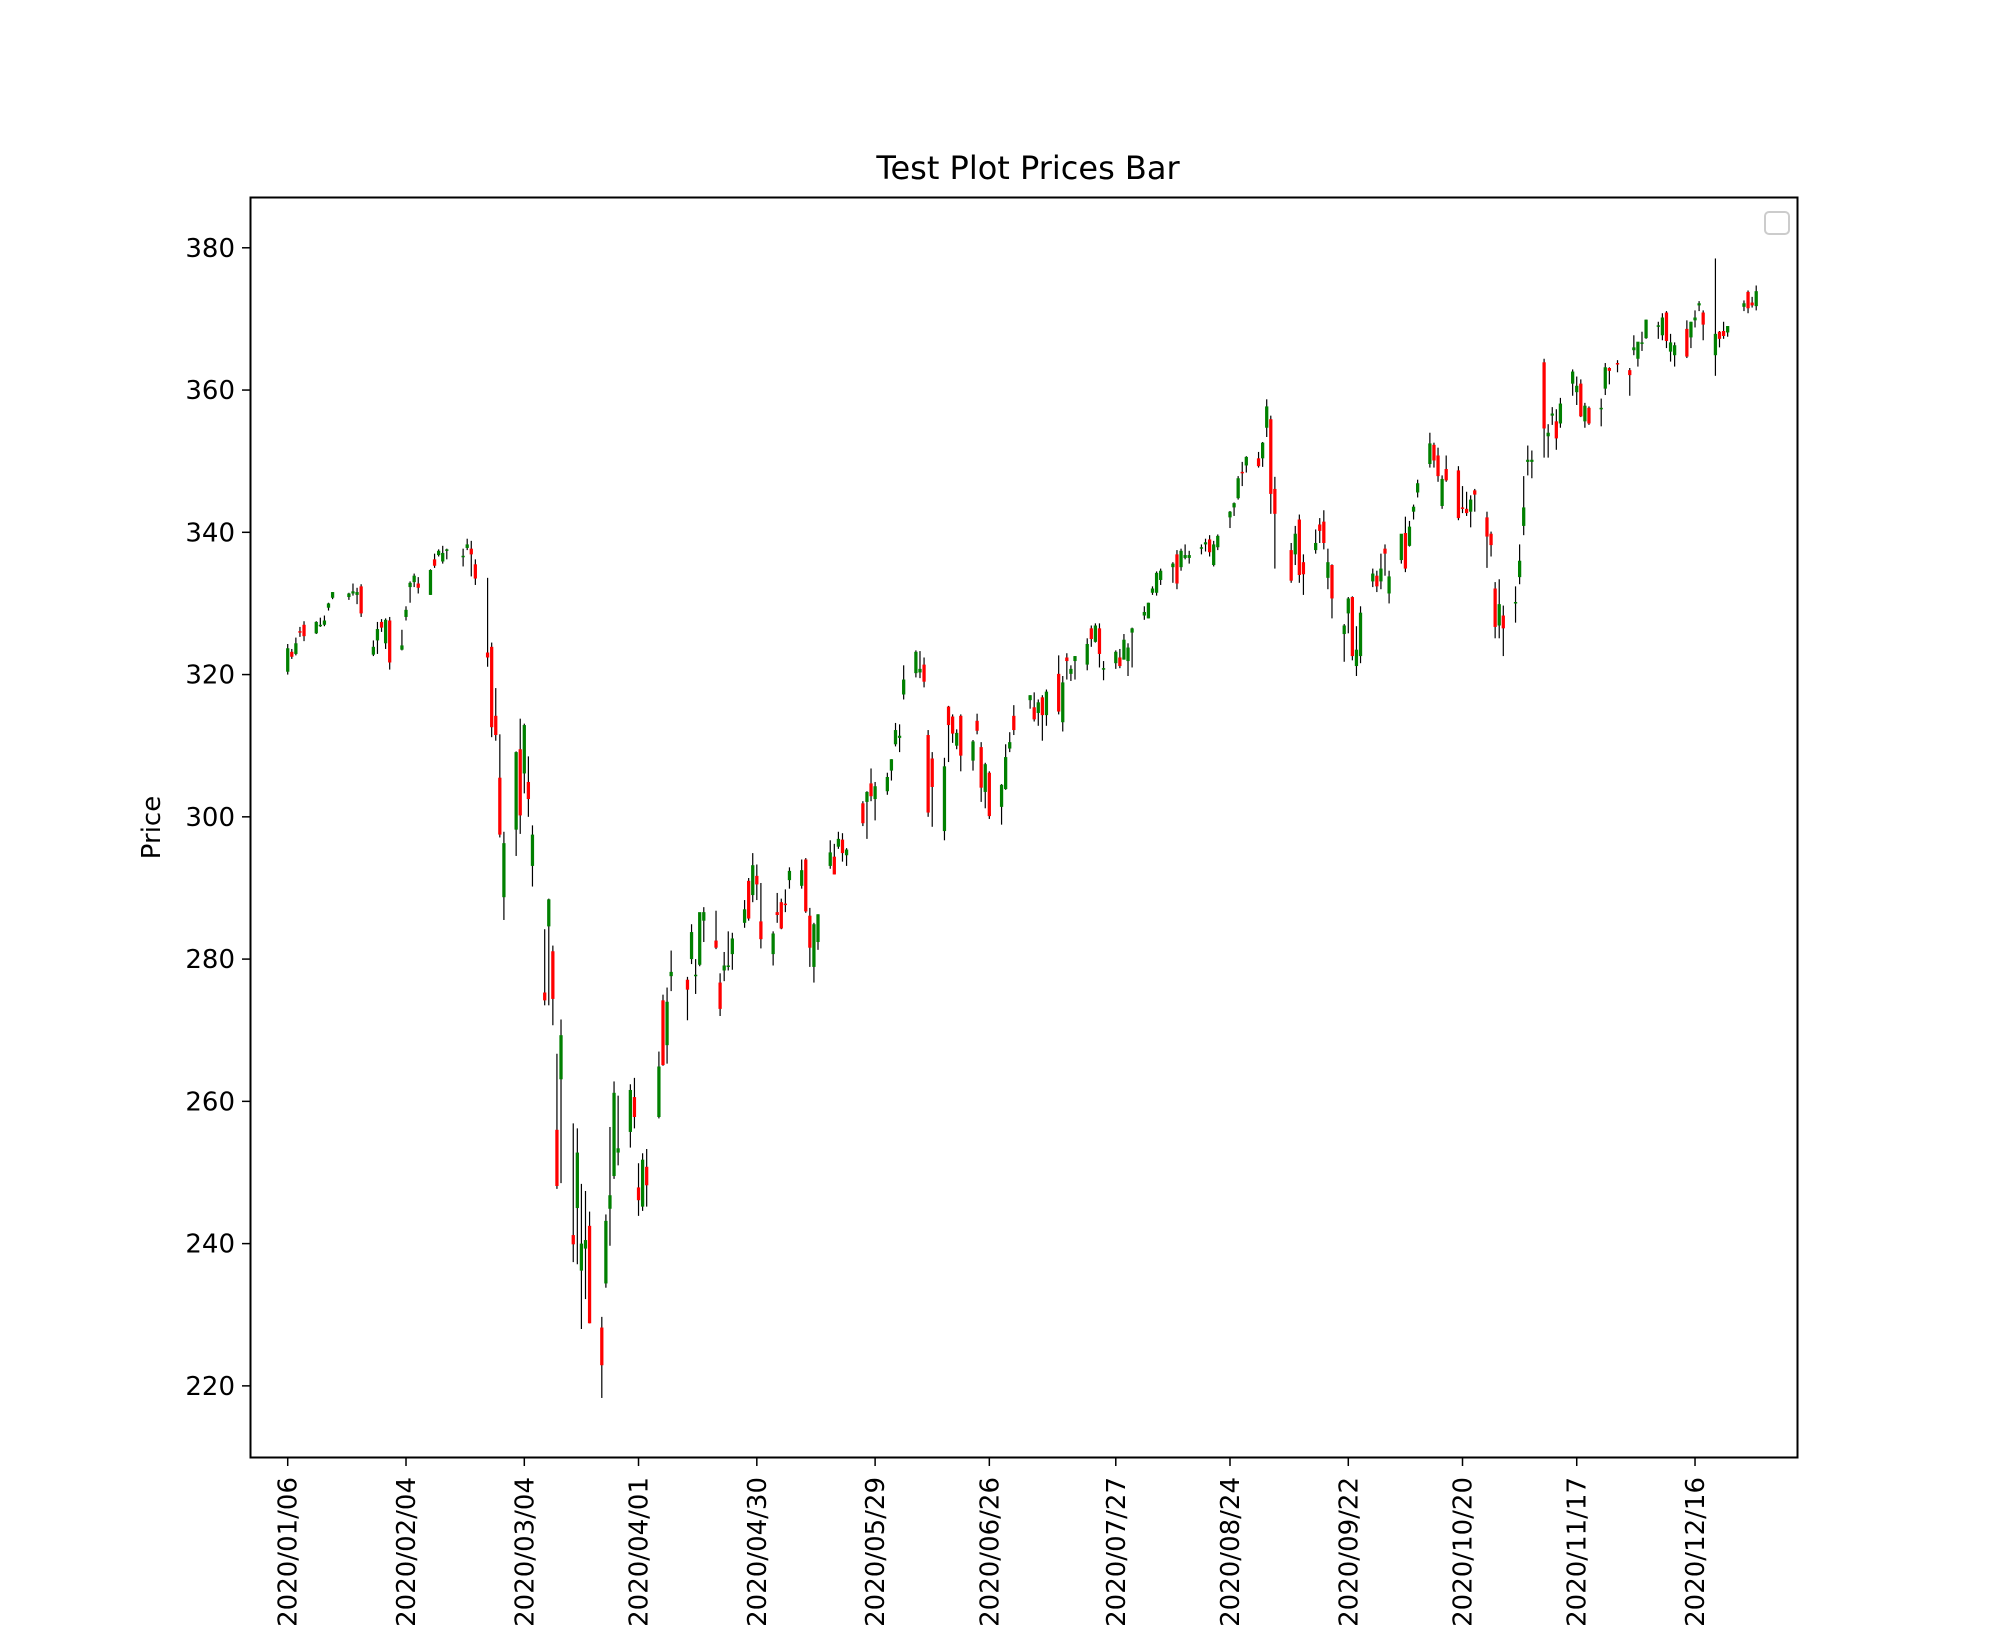 This screenshot has width=1996, height=1636. I want to click on x-tick-label: 2020/02/04, so click(407, 1552).